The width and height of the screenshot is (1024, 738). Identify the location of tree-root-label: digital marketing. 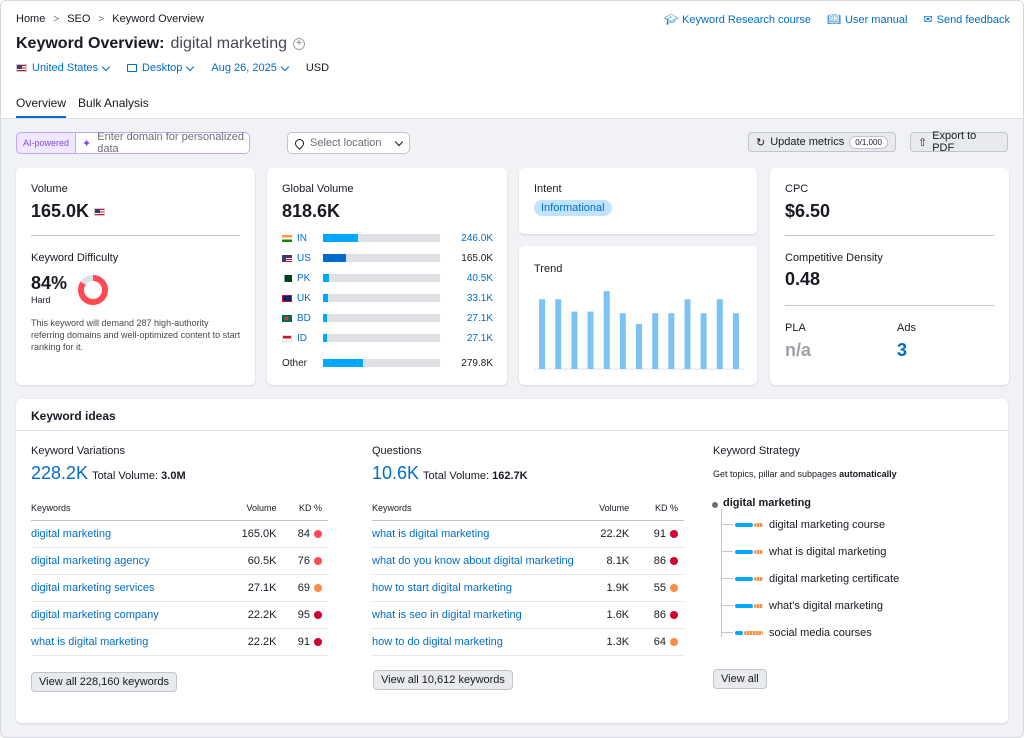
(767, 503).